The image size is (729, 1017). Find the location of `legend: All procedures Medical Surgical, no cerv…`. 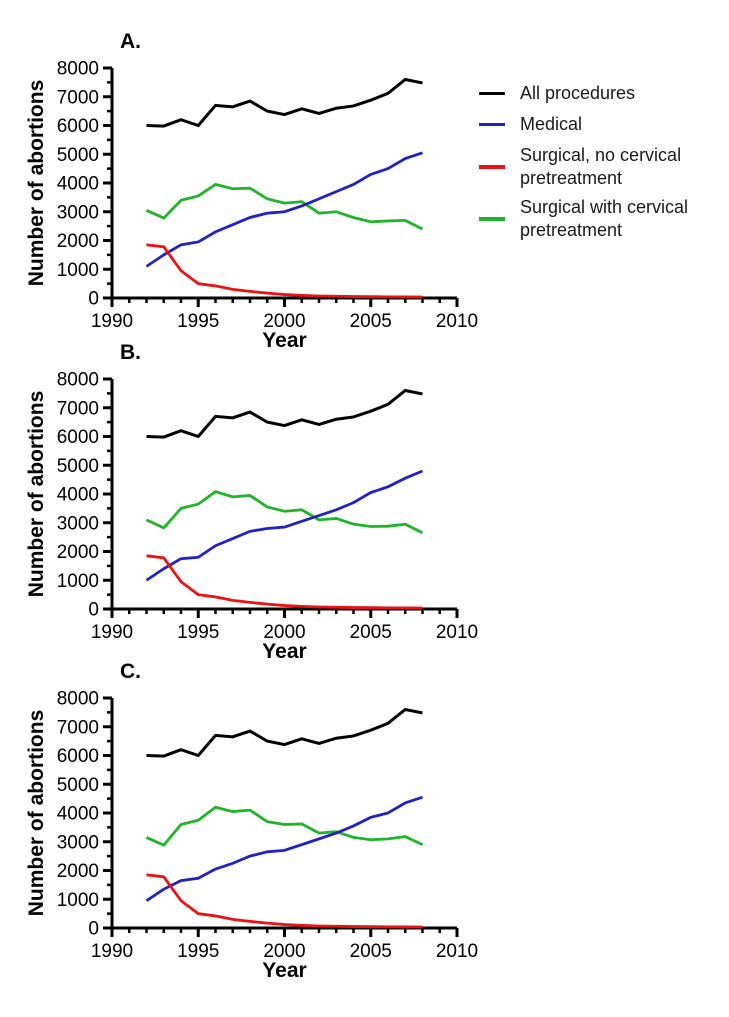

legend: All procedures Medical Surgical, no cerv… is located at coordinates (602, 165).